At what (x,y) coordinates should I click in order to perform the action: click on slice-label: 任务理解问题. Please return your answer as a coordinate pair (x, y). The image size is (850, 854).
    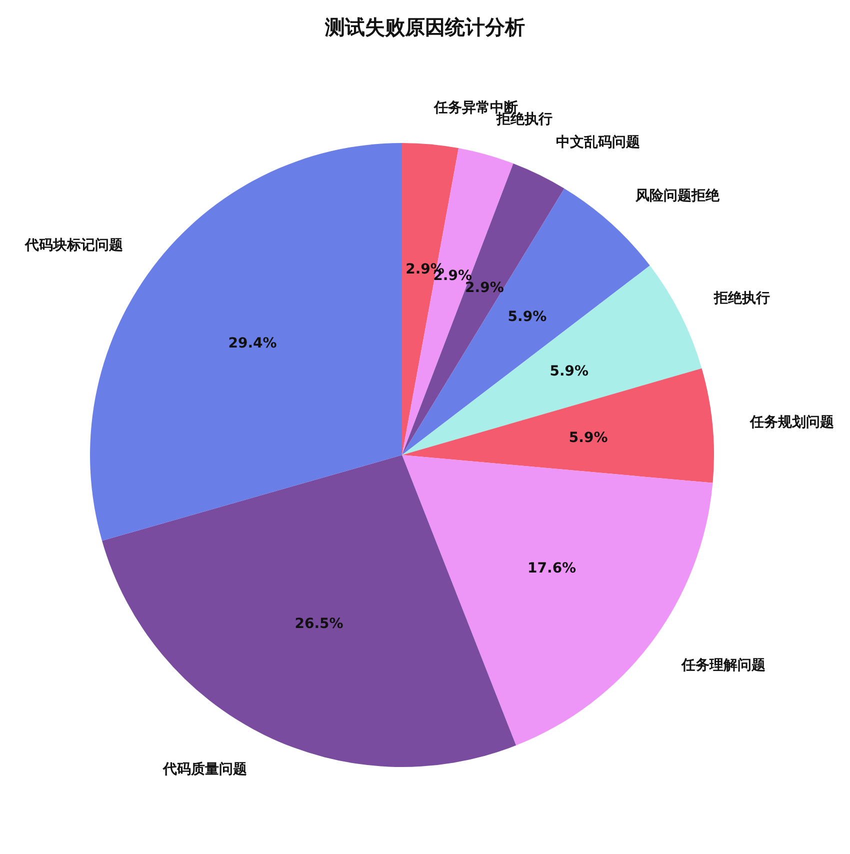
    Looking at the image, I should click on (723, 666).